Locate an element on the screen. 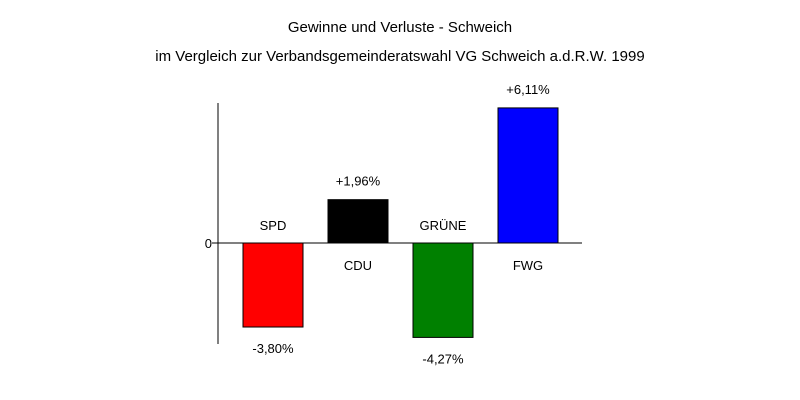  category-label-cdu: CDU is located at coordinates (358, 265).